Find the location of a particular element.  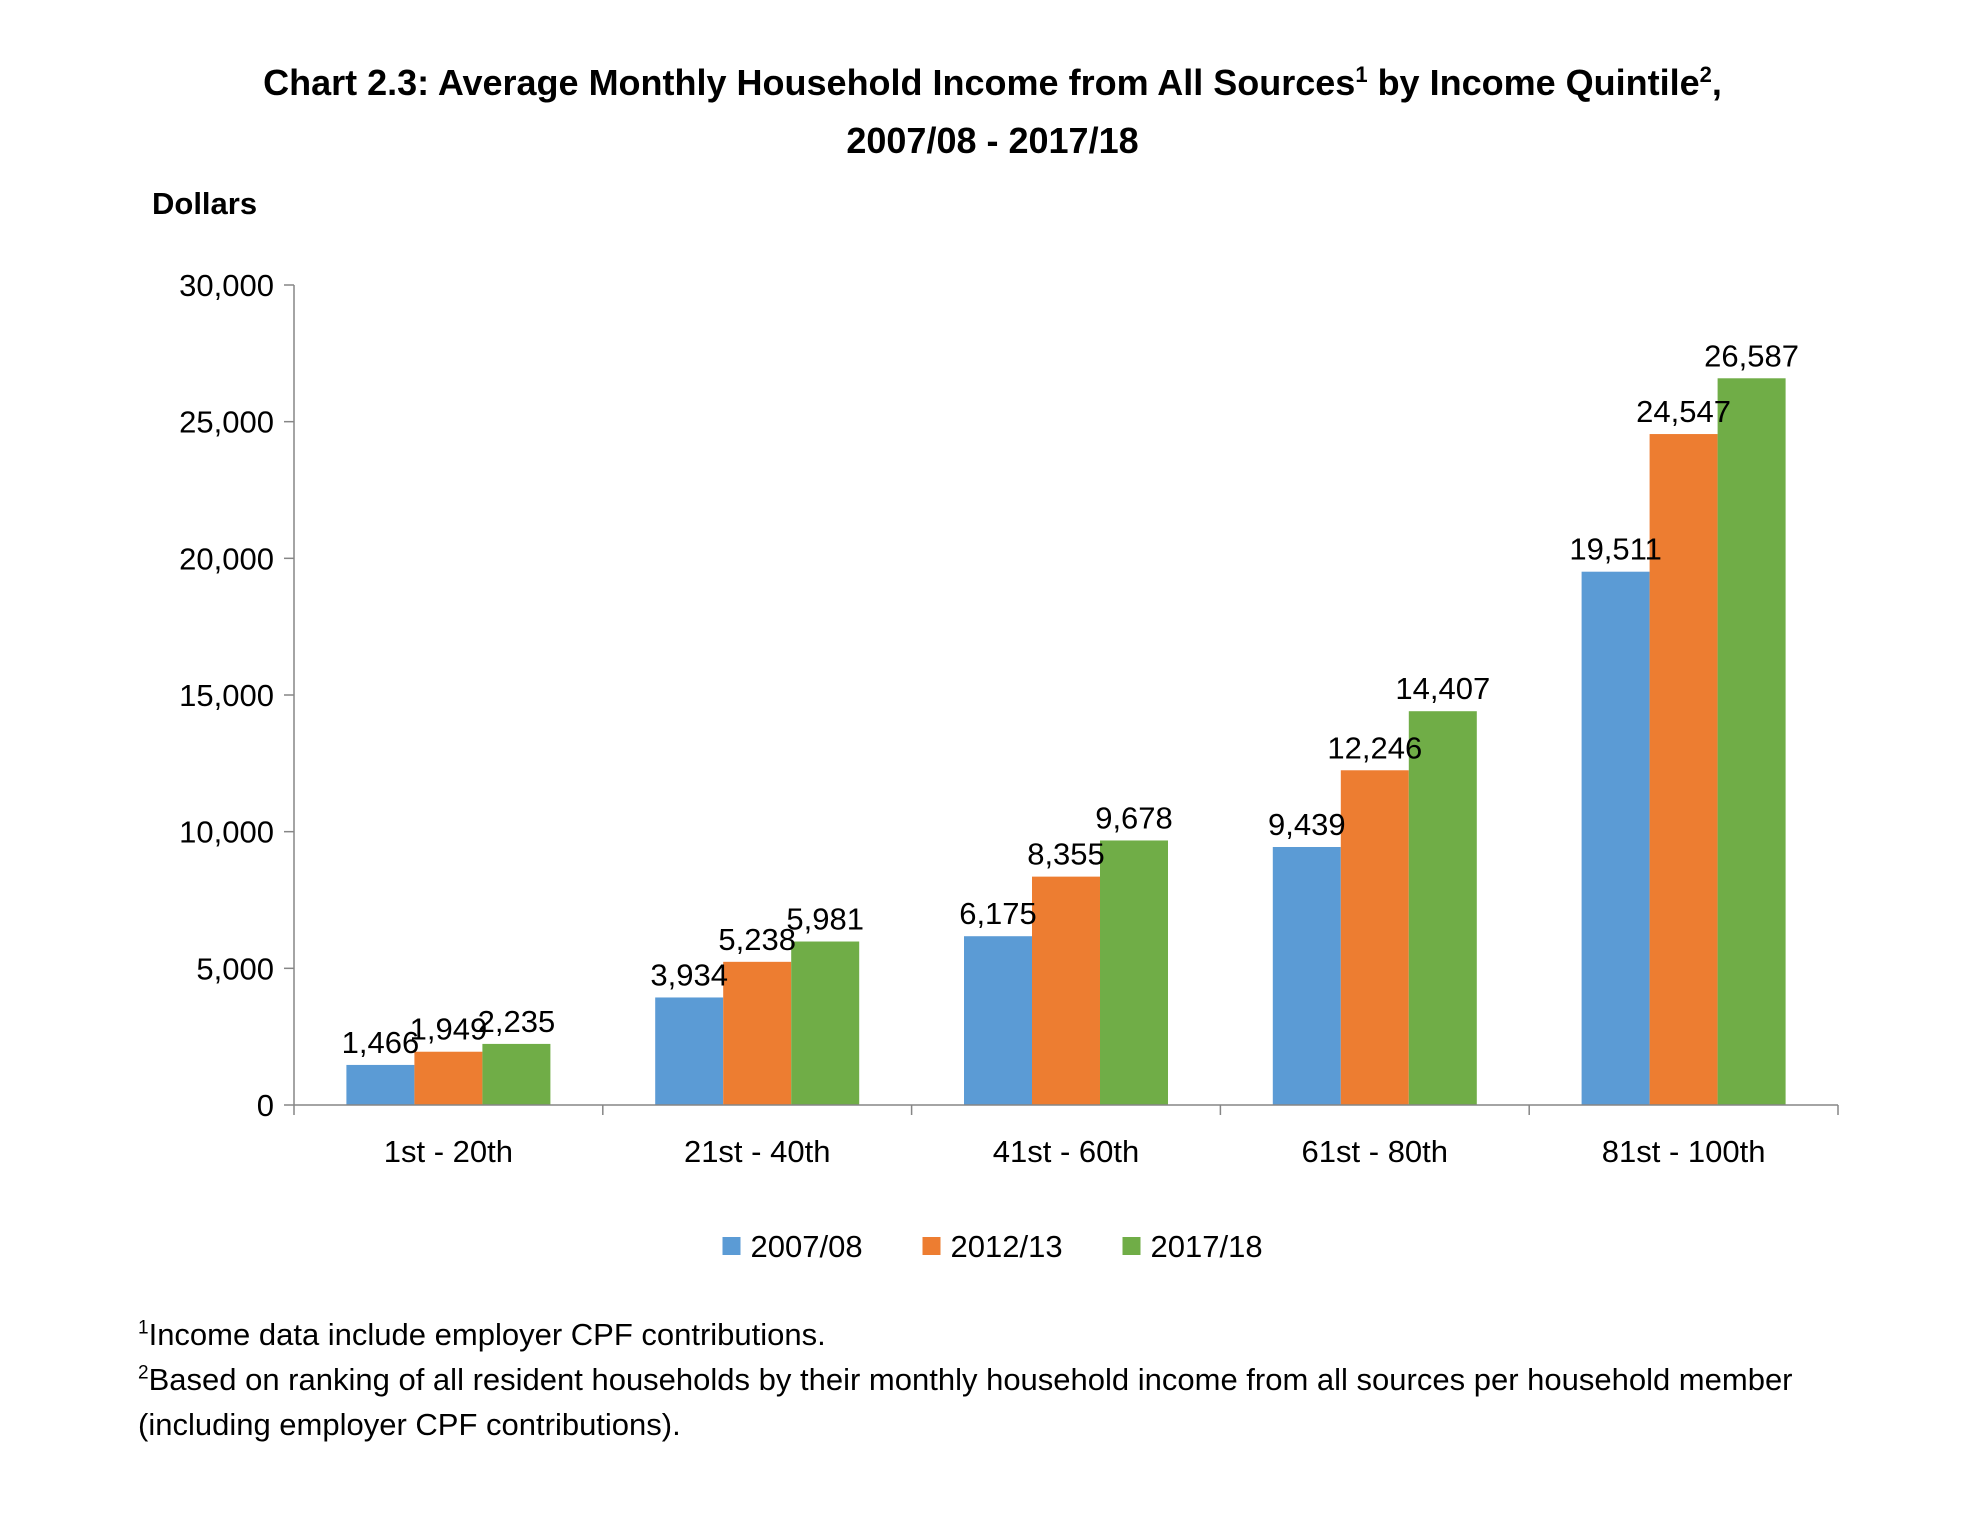

y-tick-label: 15,000 is located at coordinates (226, 695).